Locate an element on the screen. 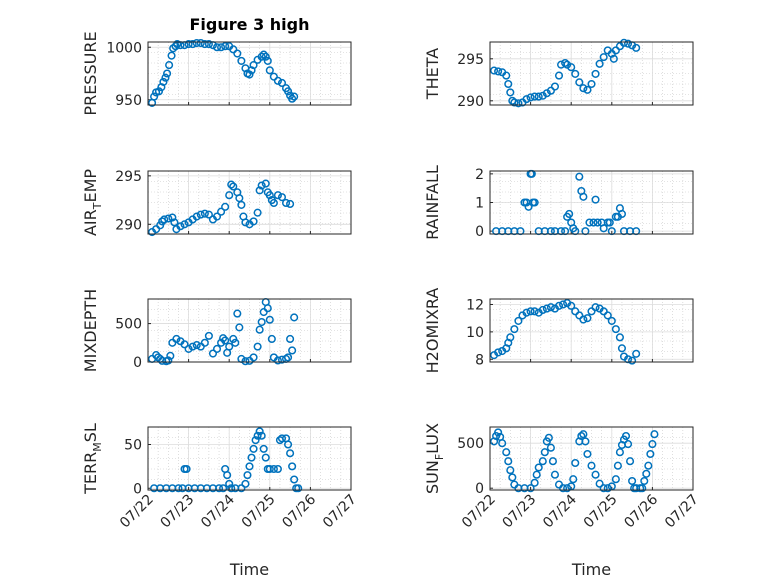 The image size is (778, 583). x-axis-label: Time is located at coordinates (249, 569).